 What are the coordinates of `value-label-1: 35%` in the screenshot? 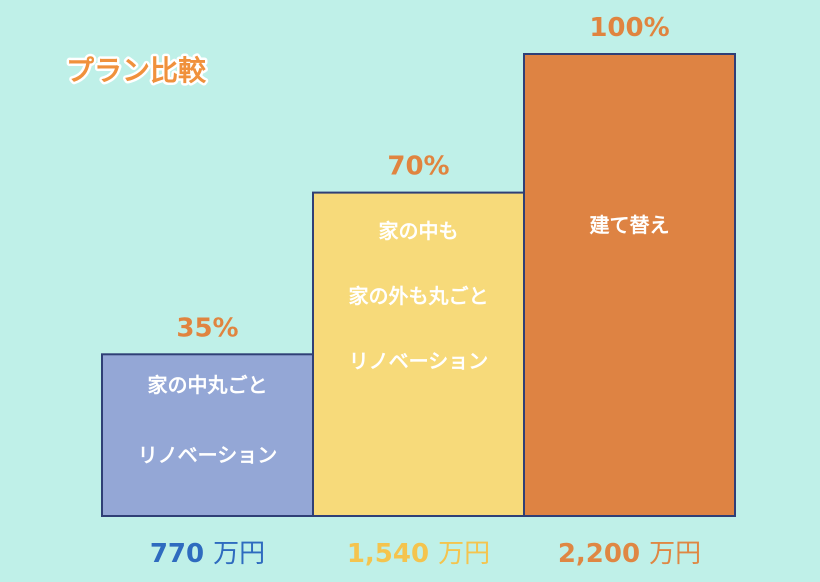 It's located at (207, 328).